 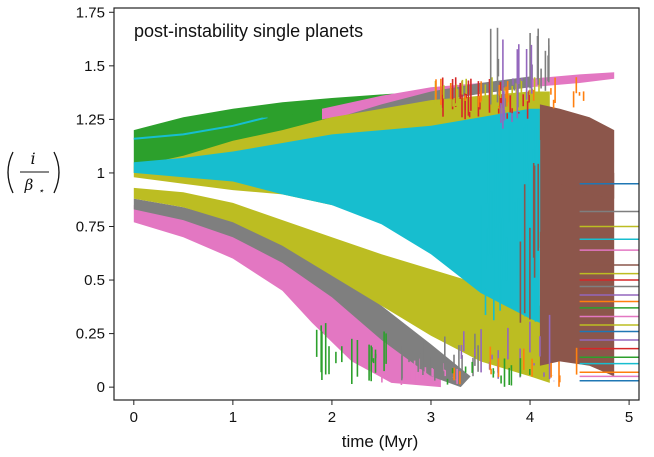 What do you see at coordinates (233, 417) in the screenshot?
I see `x-tick-label: 1` at bounding box center [233, 417].